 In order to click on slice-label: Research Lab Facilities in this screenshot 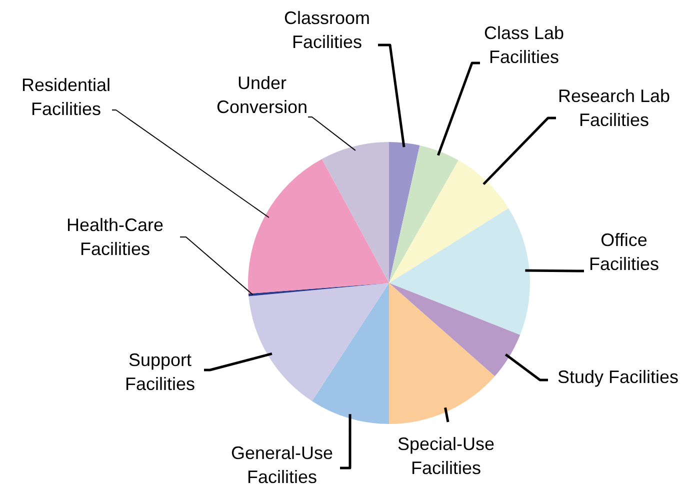, I will do `click(614, 108)`.